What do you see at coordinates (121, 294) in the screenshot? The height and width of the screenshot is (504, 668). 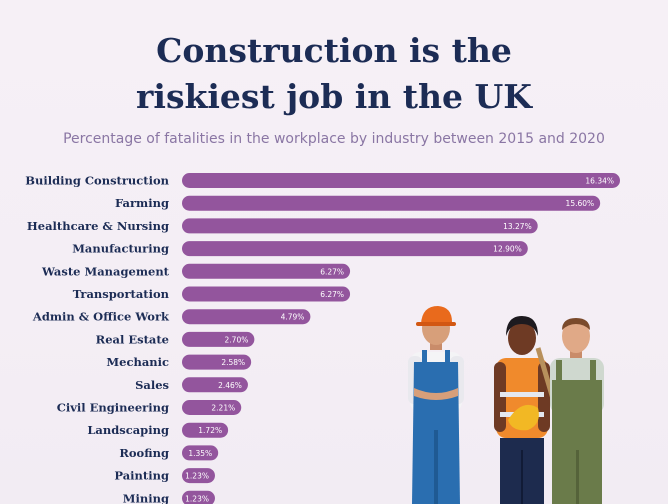 I see `category-label: Transportation` at bounding box center [121, 294].